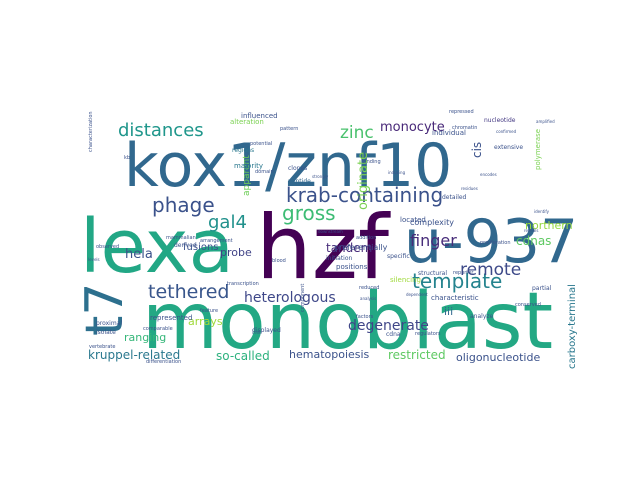  I want to click on word-regulators: regulators, so click(428, 334).